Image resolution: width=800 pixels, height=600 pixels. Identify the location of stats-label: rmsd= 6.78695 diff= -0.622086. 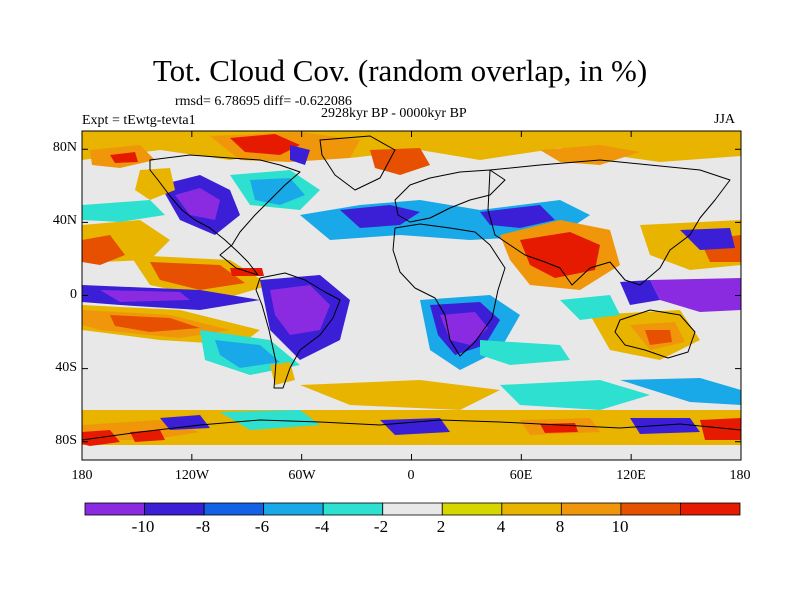
(263, 101).